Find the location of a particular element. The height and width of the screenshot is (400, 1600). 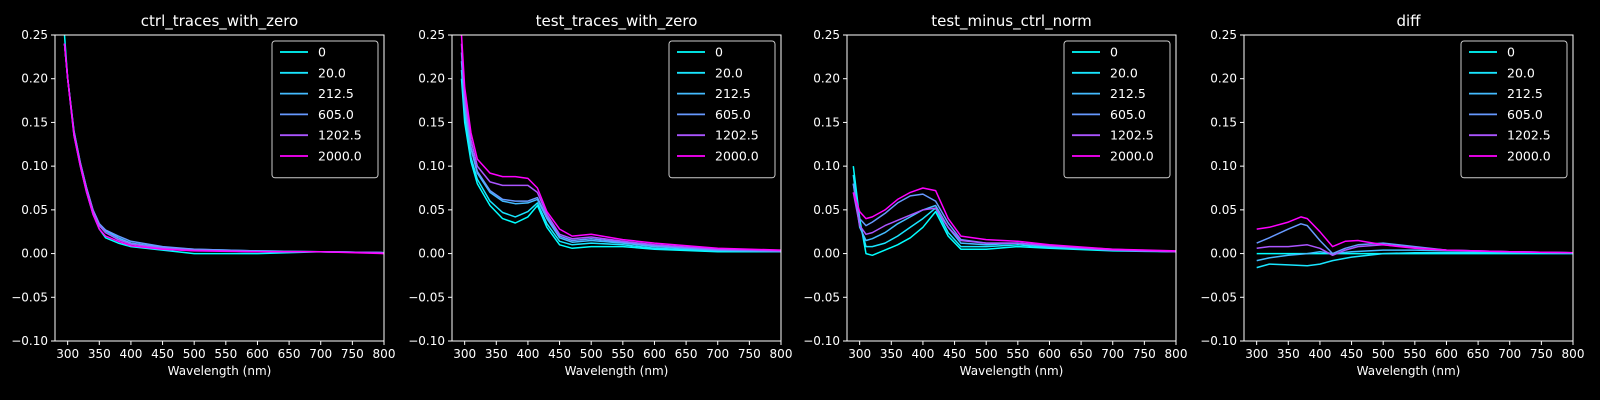

chart-title: ctrl_traces_with_zero is located at coordinates (219, 21).